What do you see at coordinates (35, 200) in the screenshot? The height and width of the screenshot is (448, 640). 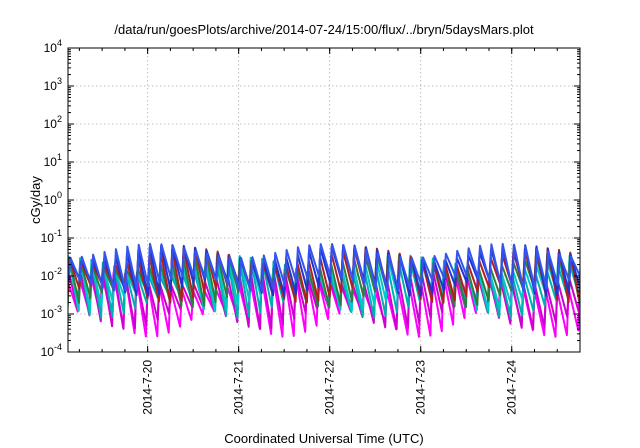 I see `y-axis-label: cGy/day` at bounding box center [35, 200].